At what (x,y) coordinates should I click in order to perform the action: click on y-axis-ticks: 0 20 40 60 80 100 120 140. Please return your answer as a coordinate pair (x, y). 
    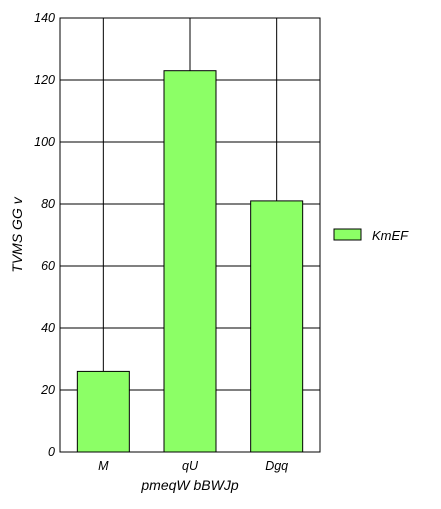
    Looking at the image, I should click on (44, 235).